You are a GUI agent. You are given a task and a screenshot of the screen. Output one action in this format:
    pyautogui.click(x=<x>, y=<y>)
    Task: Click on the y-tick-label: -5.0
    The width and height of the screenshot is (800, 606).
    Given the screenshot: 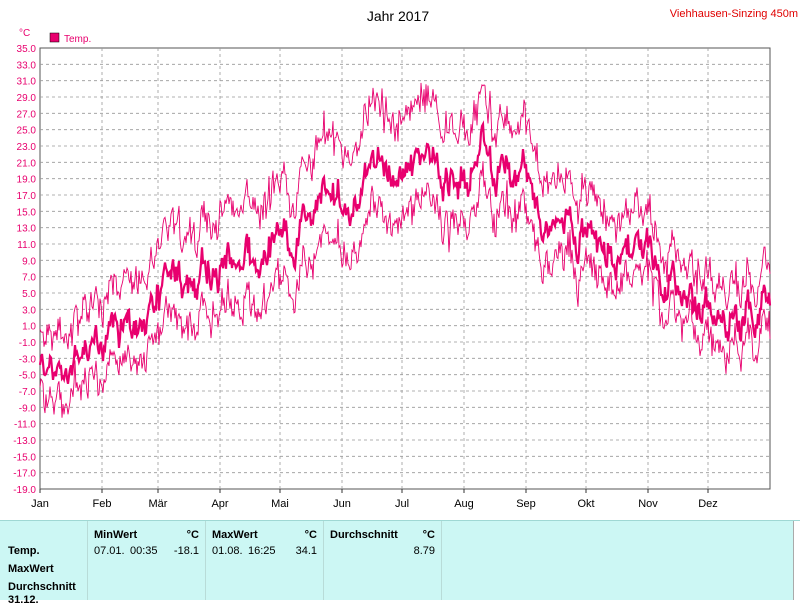 What is the action you would take?
    pyautogui.click(x=28, y=376)
    